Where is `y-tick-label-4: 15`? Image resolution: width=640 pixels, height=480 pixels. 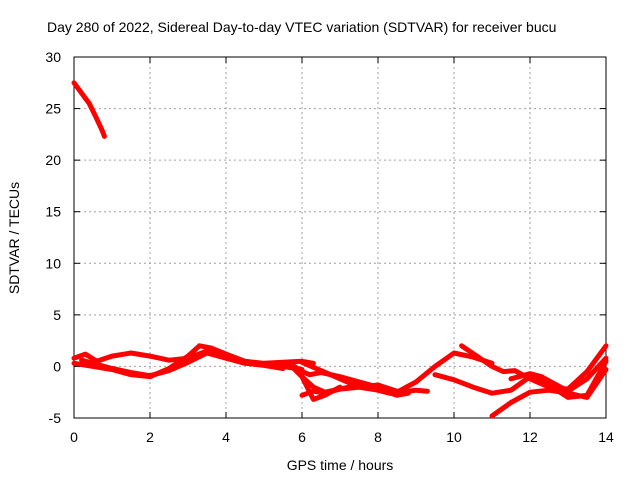 y-tick-label-4: 15 is located at coordinates (53, 212).